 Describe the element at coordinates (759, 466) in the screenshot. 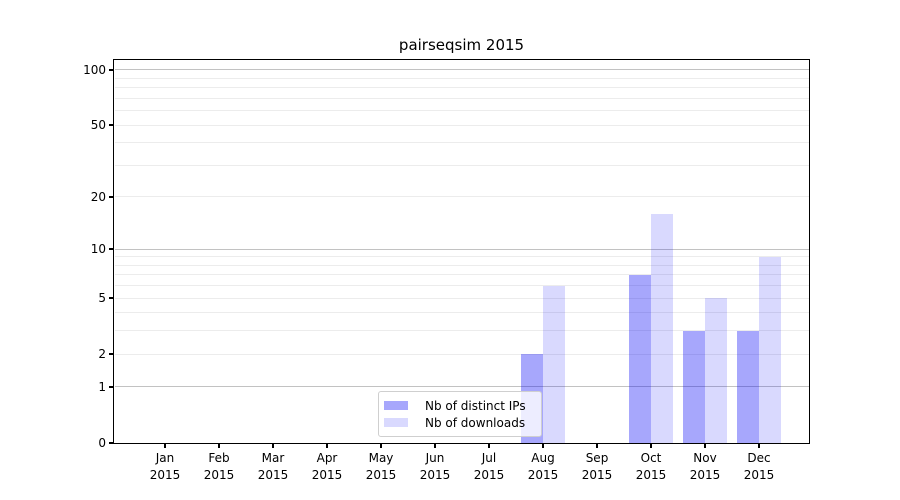

I see `x-tick-label-dec: Dec 2015` at that location.